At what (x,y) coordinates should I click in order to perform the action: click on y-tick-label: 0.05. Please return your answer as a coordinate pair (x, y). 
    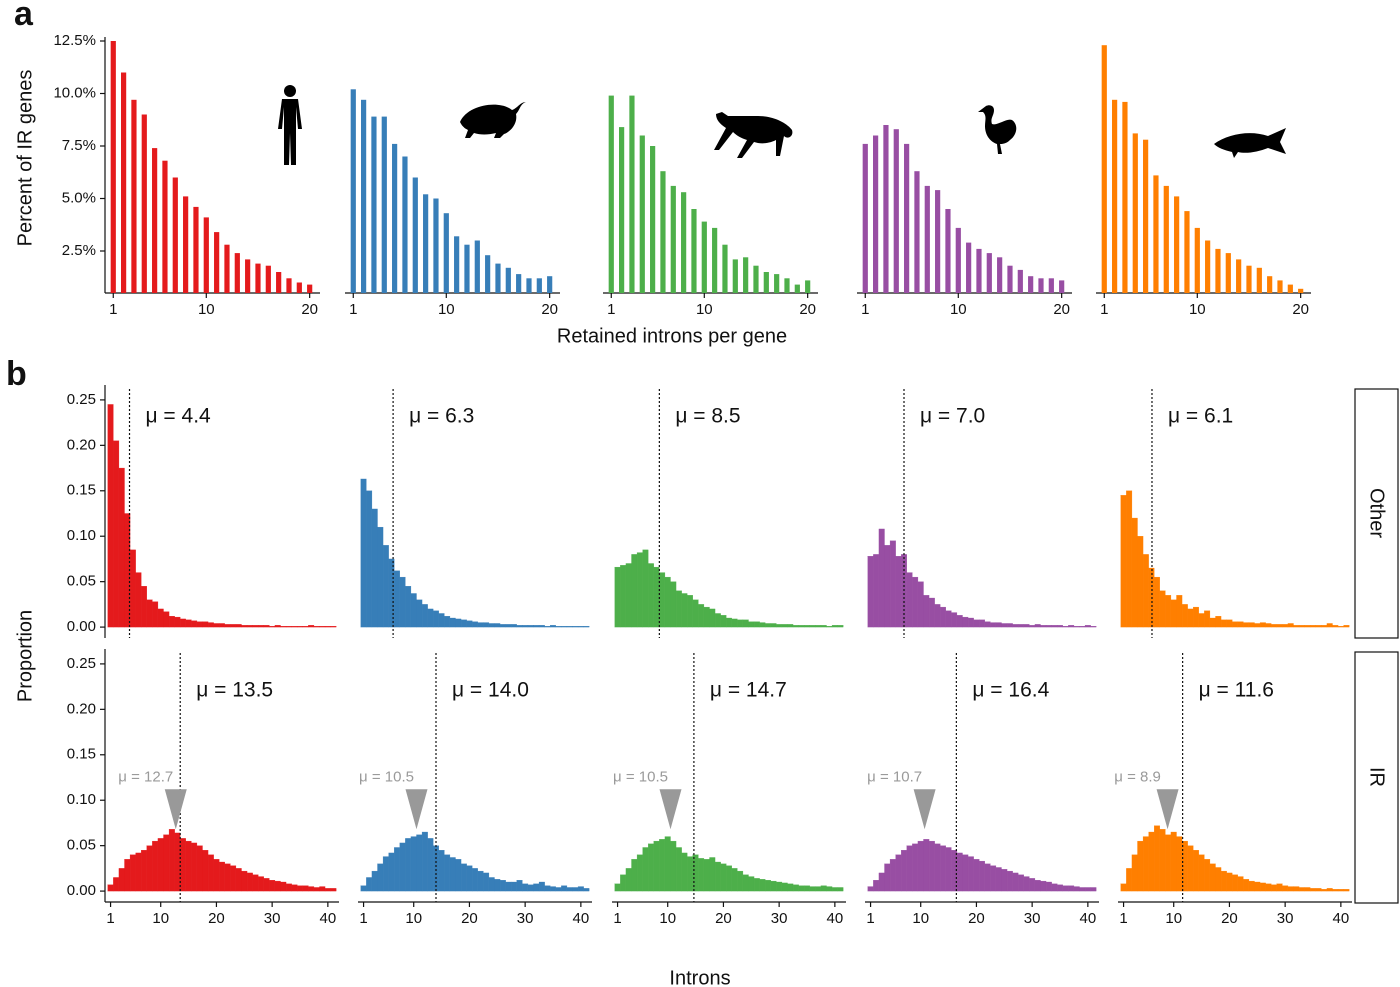
    Looking at the image, I should click on (81, 581).